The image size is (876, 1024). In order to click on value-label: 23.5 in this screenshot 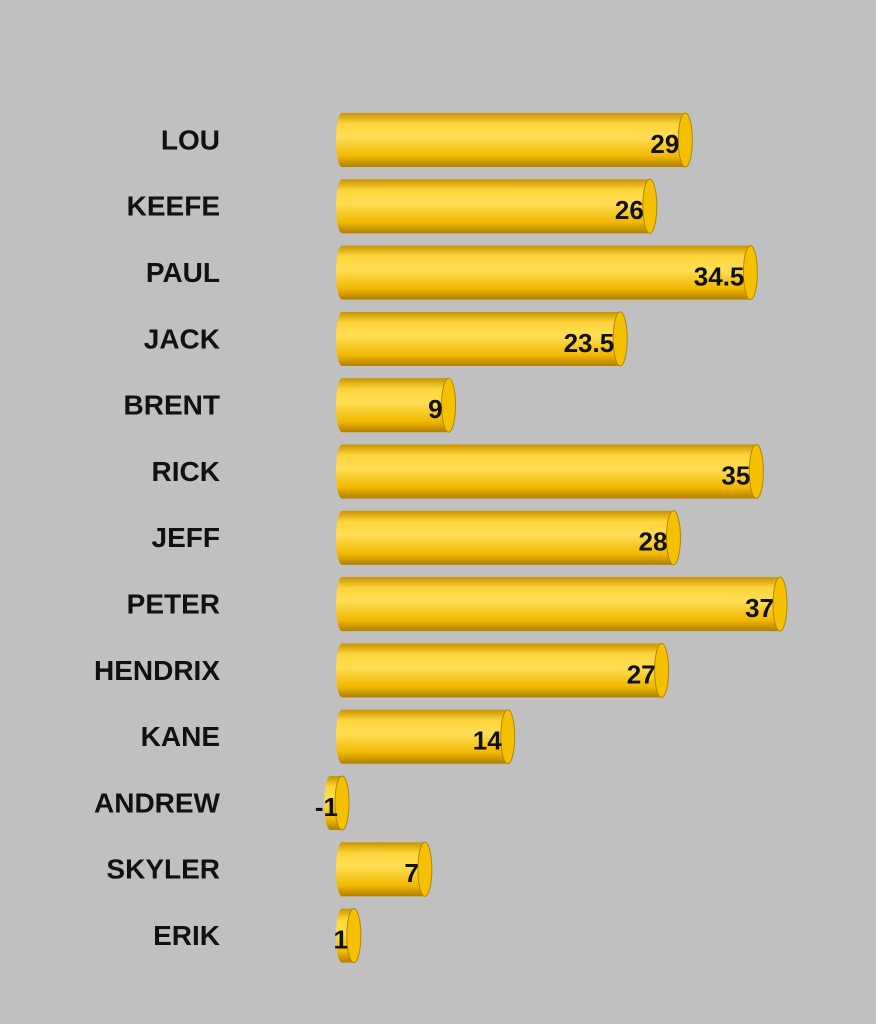, I will do `click(589, 343)`.